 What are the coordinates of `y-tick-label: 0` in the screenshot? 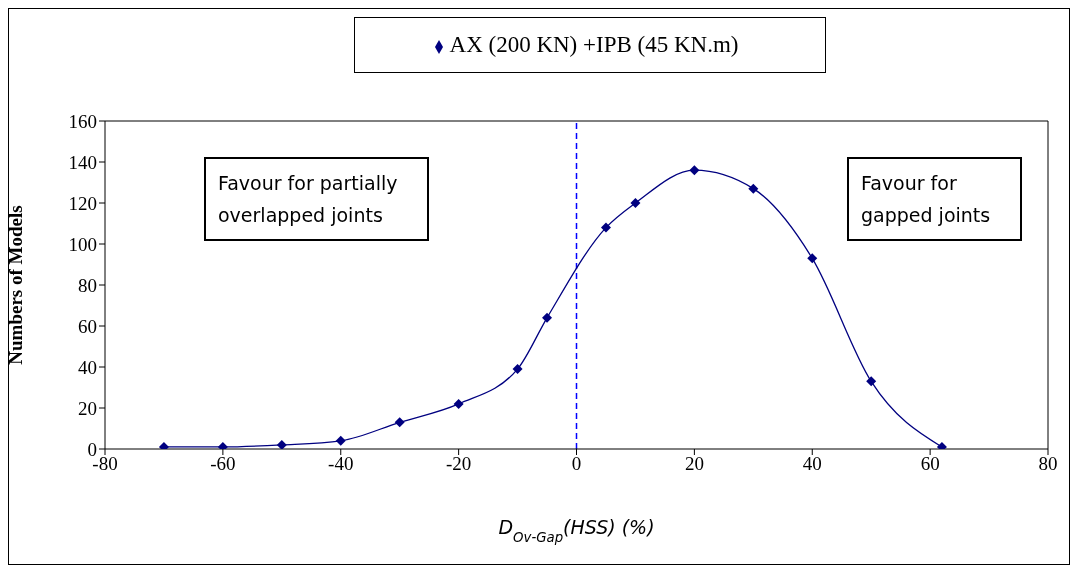 It's located at (92, 449).